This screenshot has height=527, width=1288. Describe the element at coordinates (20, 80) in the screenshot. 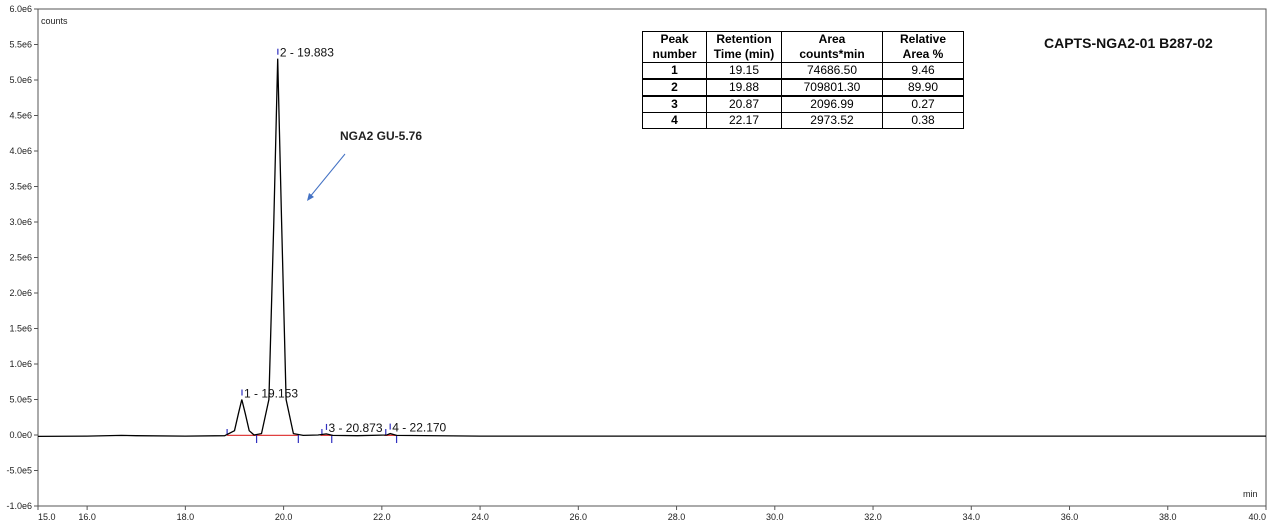

I see `y-tick-label: 5.0e6` at that location.